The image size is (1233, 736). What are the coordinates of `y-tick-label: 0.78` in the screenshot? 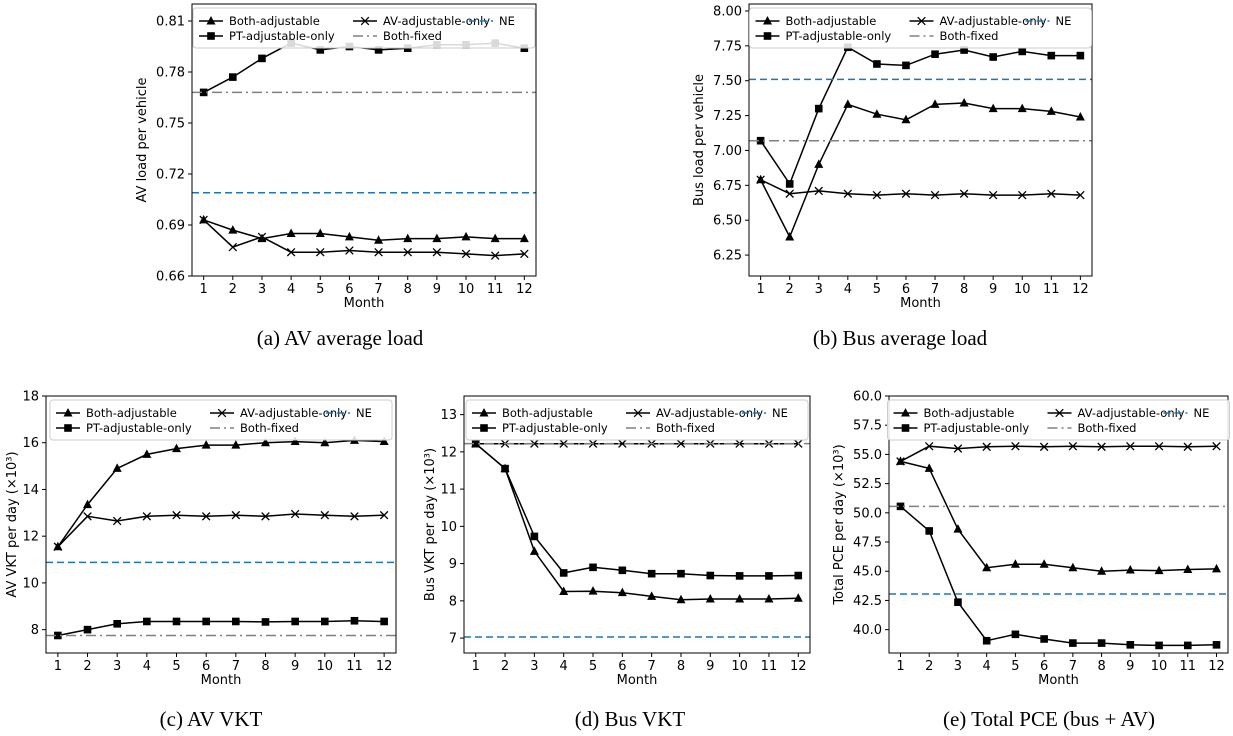 It's located at (170, 73).